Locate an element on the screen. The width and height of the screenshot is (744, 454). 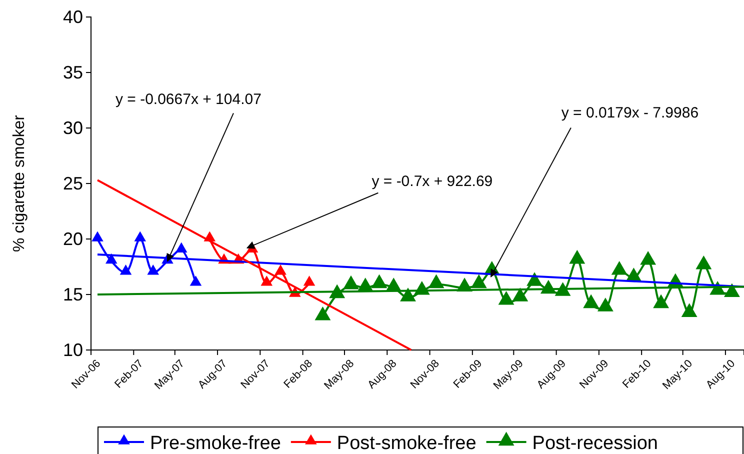
y-tick-label: 30 is located at coordinates (72, 128).